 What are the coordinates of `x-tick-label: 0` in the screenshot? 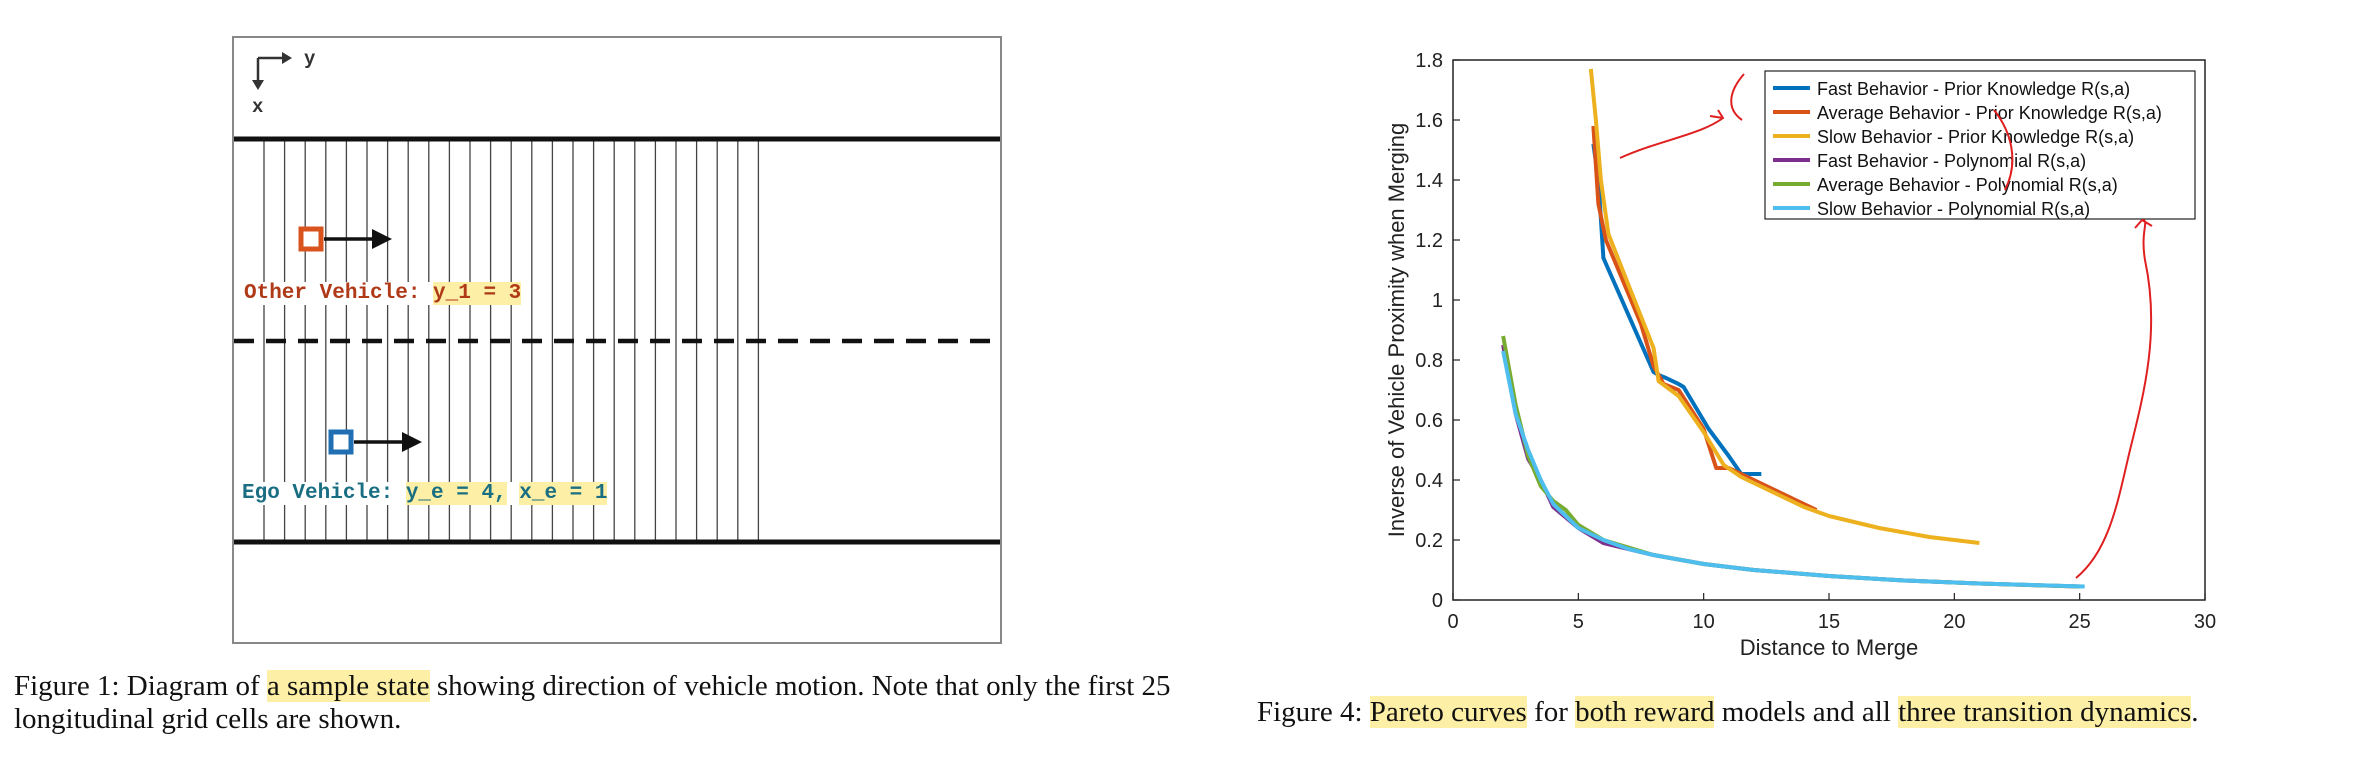 It's located at (1452, 622).